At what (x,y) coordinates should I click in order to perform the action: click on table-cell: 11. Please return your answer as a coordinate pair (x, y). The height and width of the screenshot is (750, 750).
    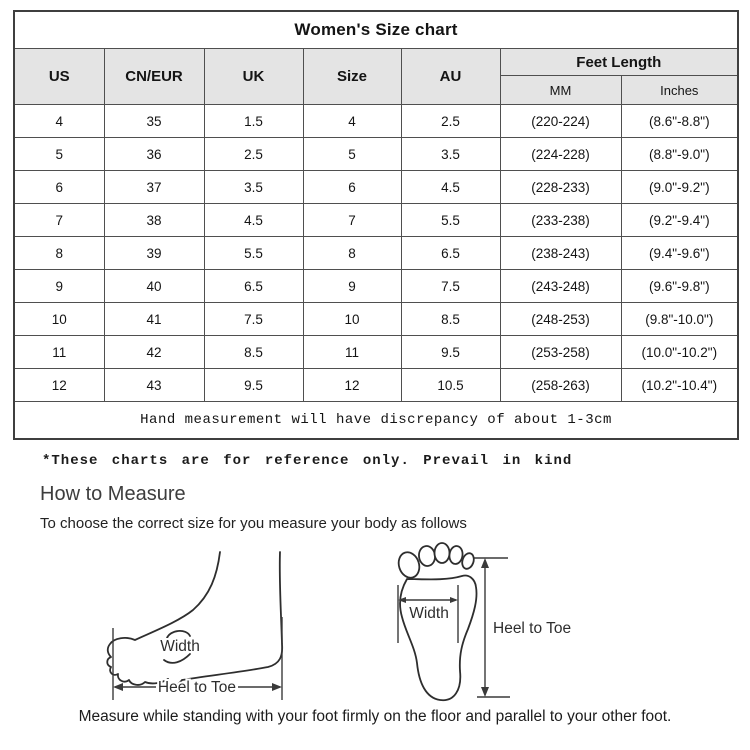
    Looking at the image, I should click on (59, 352).